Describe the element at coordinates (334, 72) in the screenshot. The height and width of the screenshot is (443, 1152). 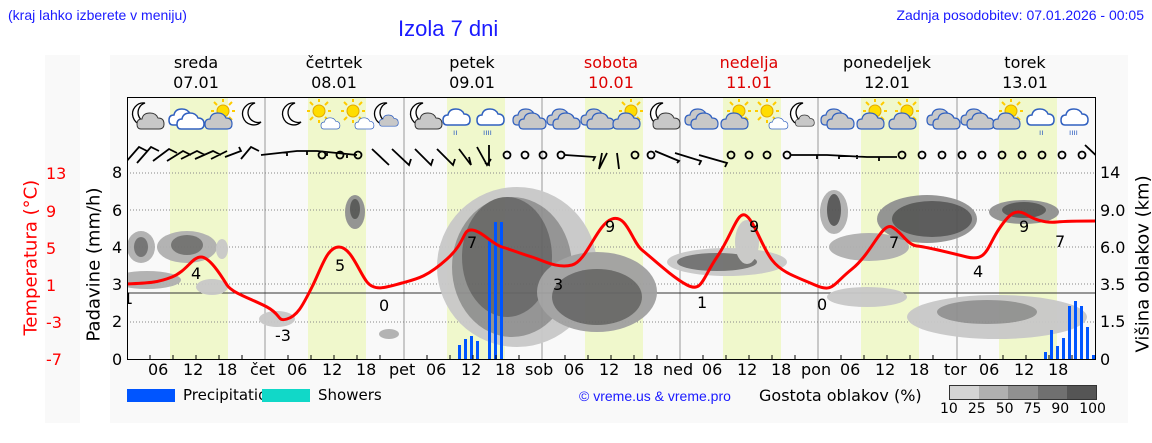
I see `day-label-thursday: četrtek 08.01` at that location.